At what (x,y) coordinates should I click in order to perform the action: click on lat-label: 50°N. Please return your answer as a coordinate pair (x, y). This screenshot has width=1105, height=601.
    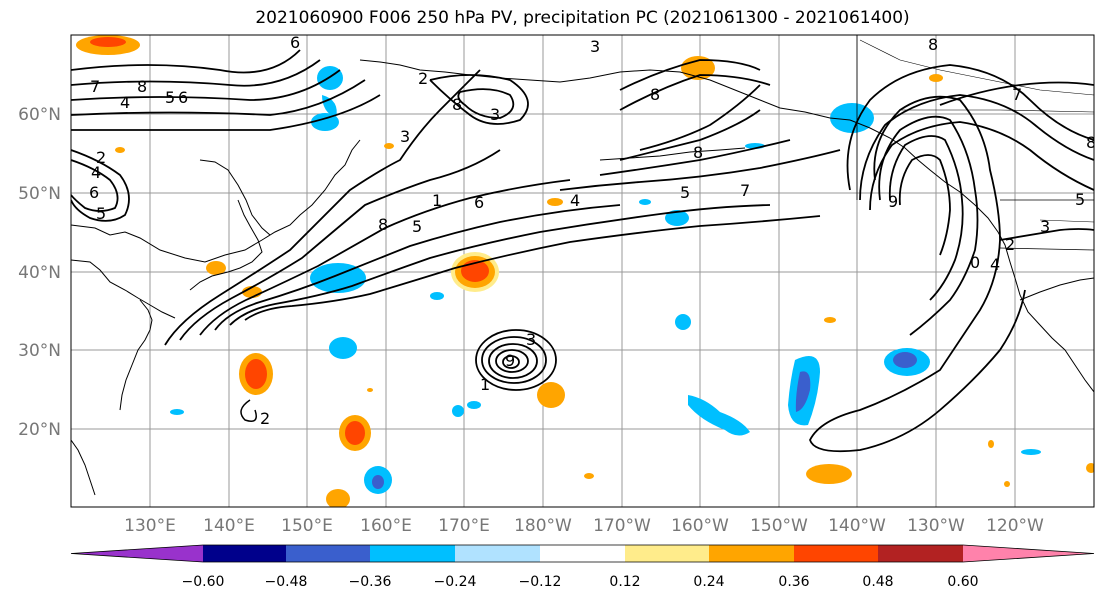
    Looking at the image, I should click on (39, 194).